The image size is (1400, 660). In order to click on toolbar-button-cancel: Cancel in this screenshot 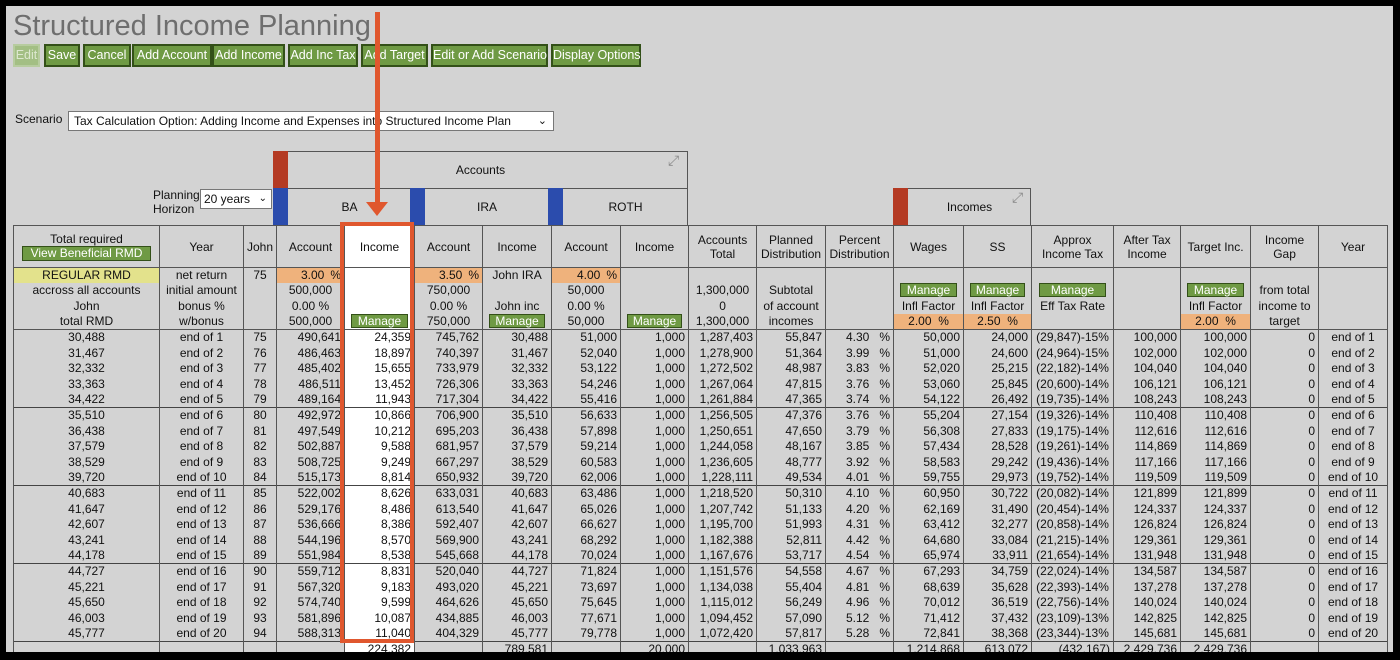, I will do `click(107, 55)`.